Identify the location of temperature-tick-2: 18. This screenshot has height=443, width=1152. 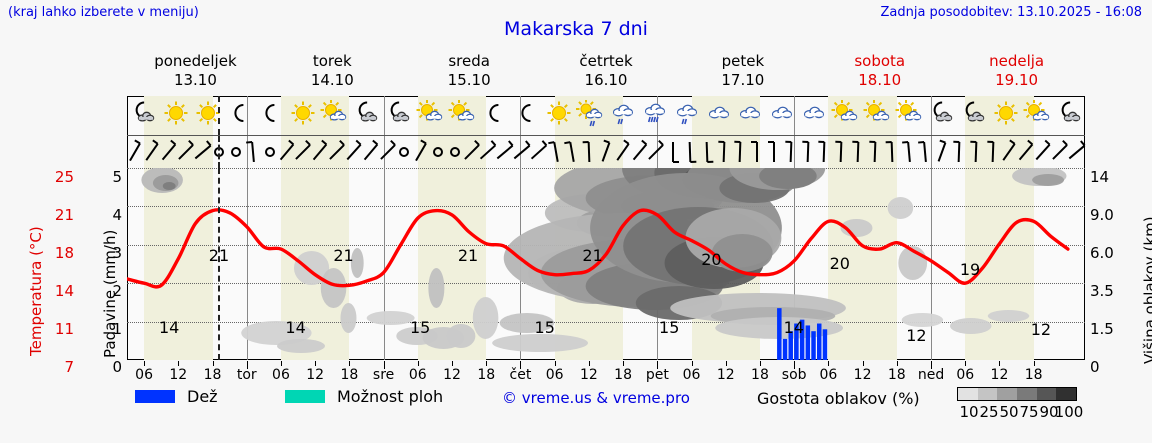
(64, 253).